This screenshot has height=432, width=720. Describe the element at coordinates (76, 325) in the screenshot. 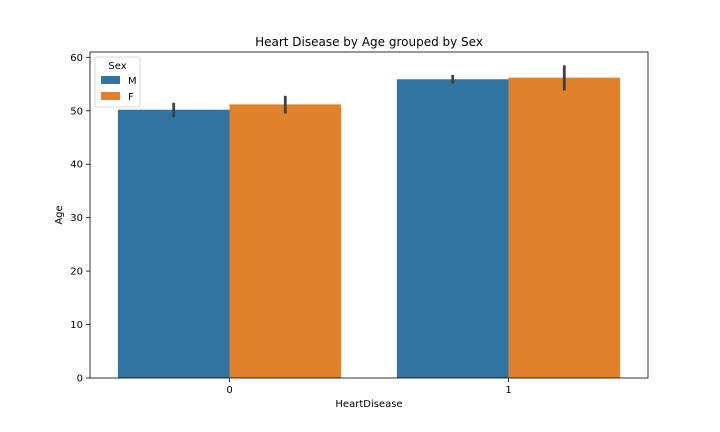

I see `y-tick-label: 10` at that location.